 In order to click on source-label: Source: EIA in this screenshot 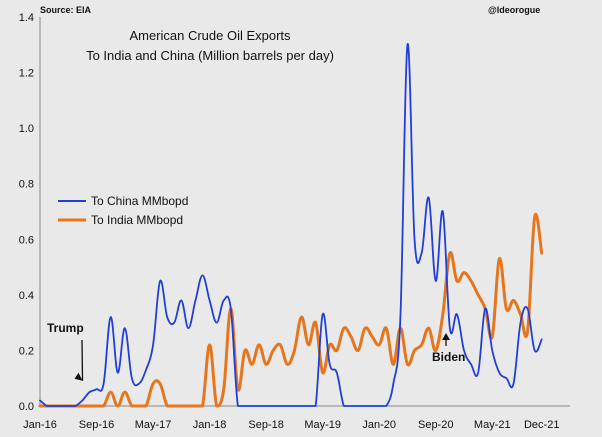, I will do `click(66, 10)`.